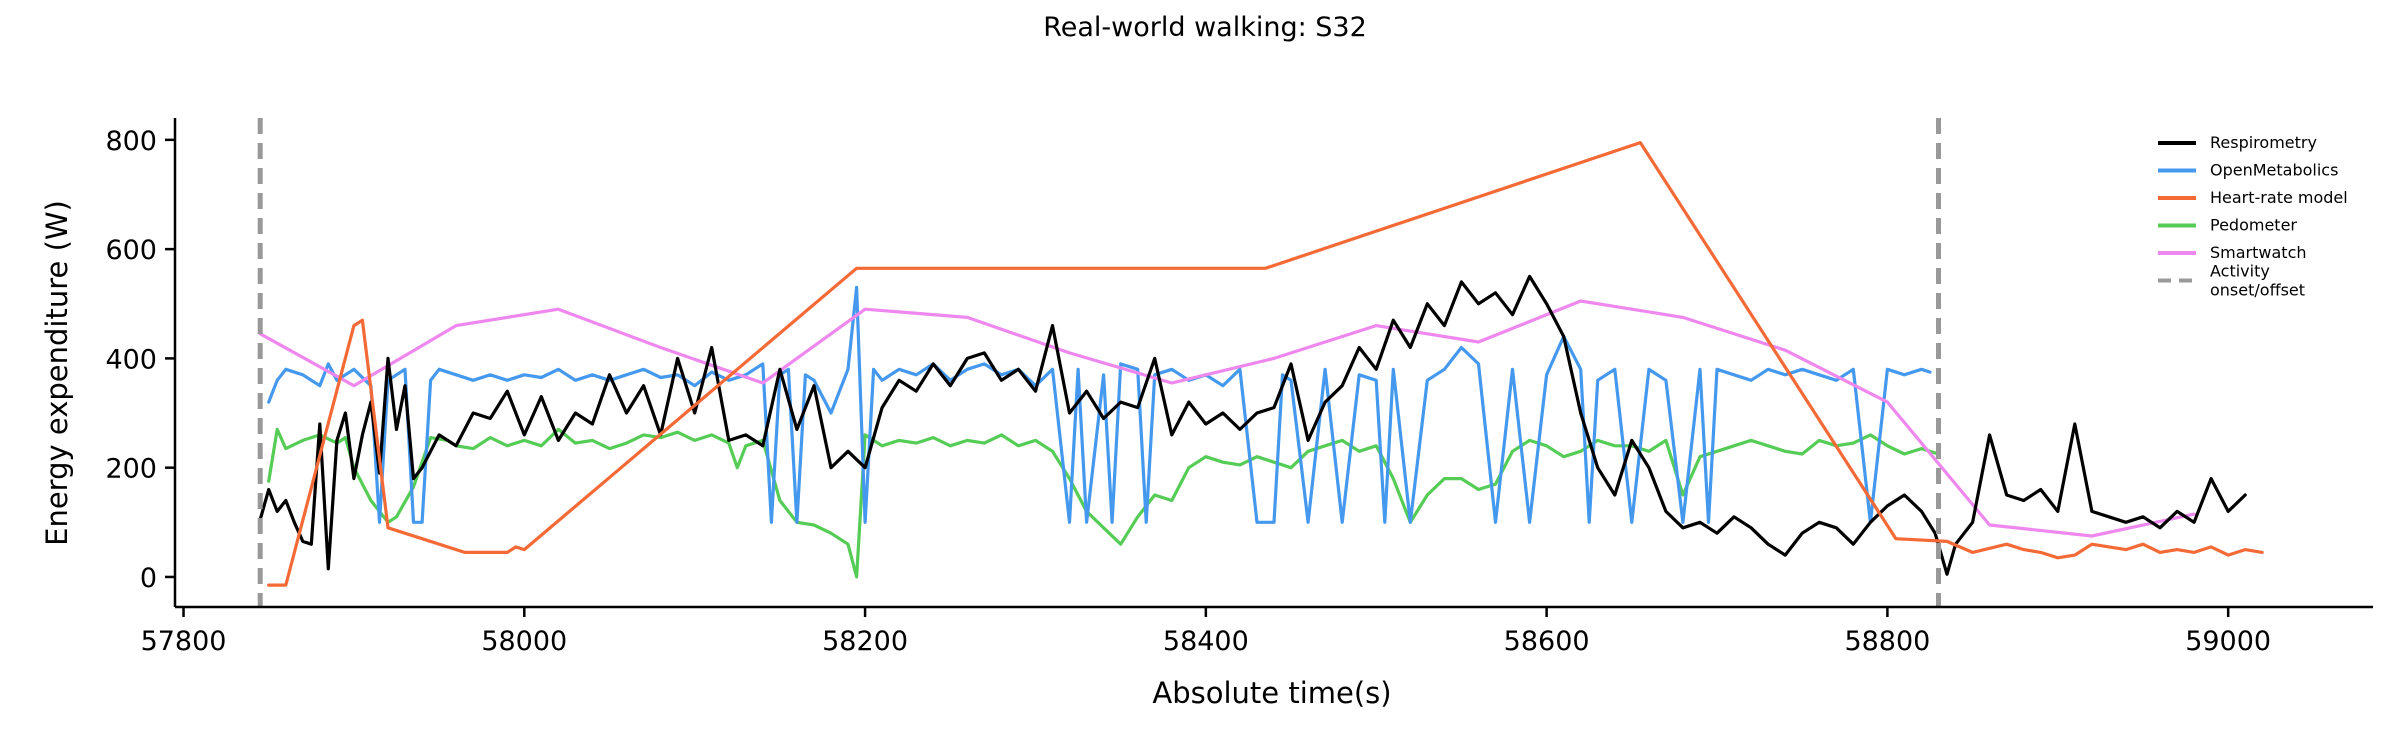  Describe the element at coordinates (184, 641) in the screenshot. I see `x-tick-label: 57800` at that location.